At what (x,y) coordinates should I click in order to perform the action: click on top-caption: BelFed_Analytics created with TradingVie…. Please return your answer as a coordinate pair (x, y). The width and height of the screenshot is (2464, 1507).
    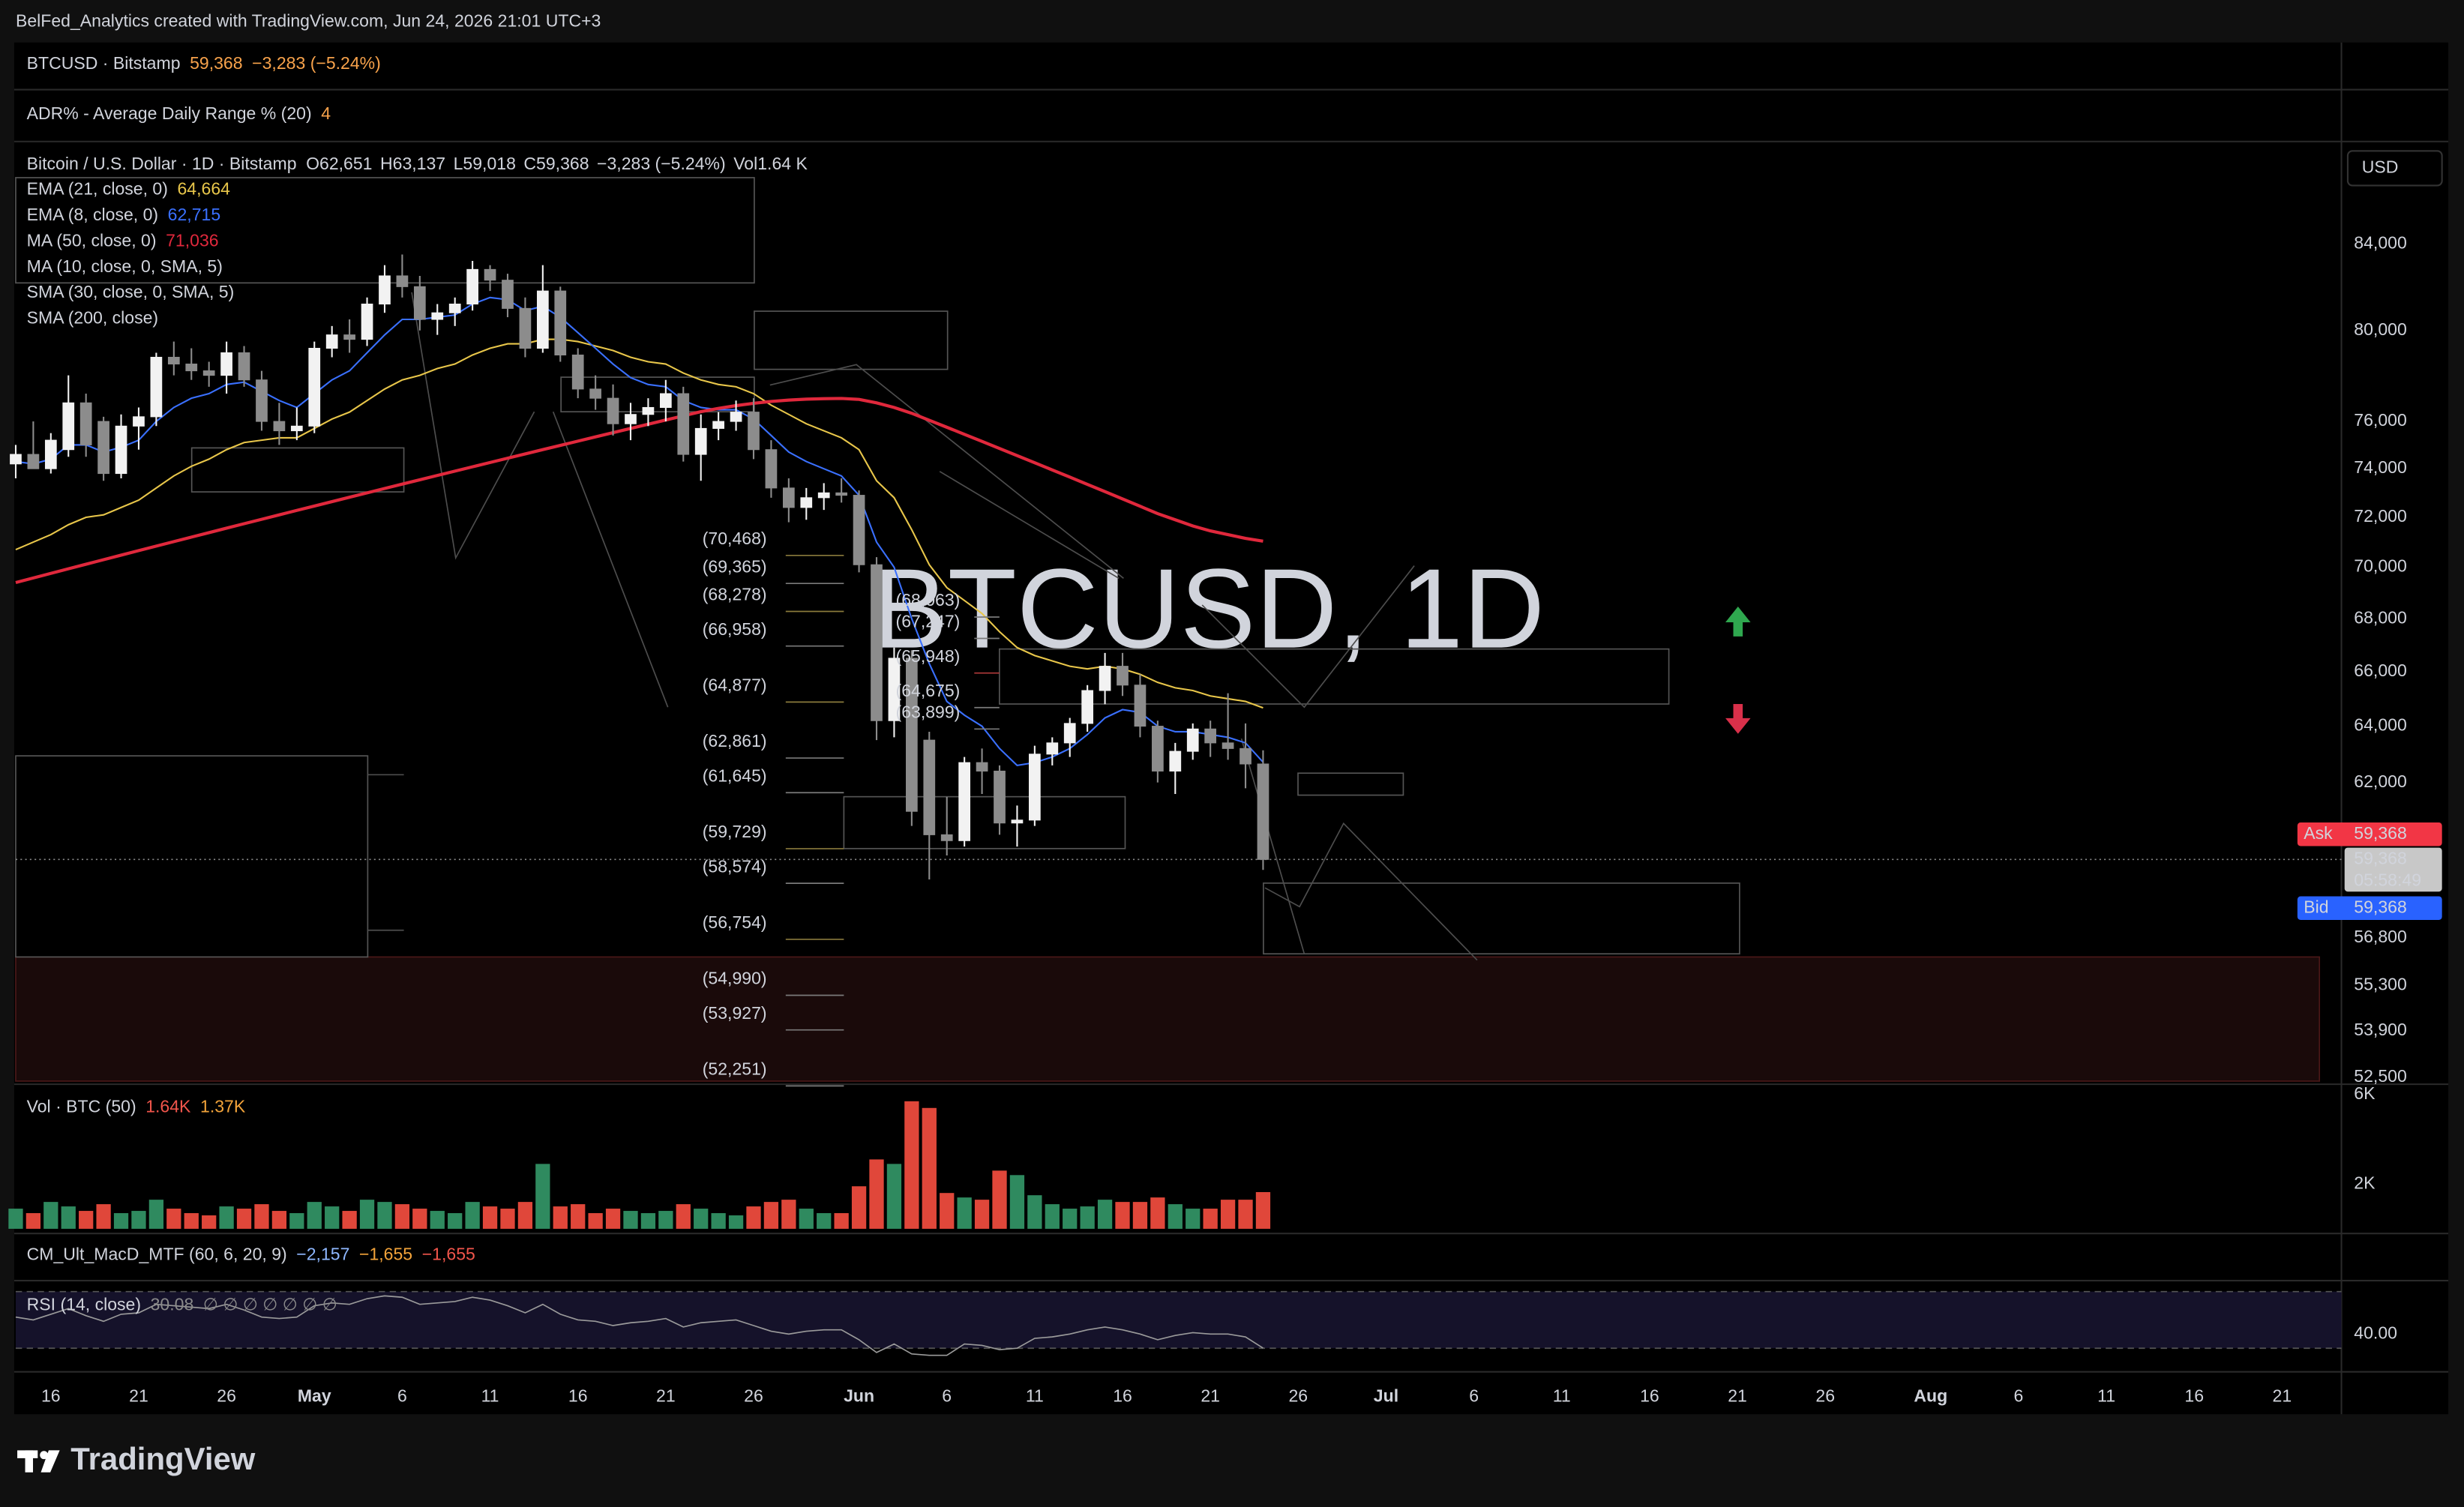
    Looking at the image, I should click on (308, 21).